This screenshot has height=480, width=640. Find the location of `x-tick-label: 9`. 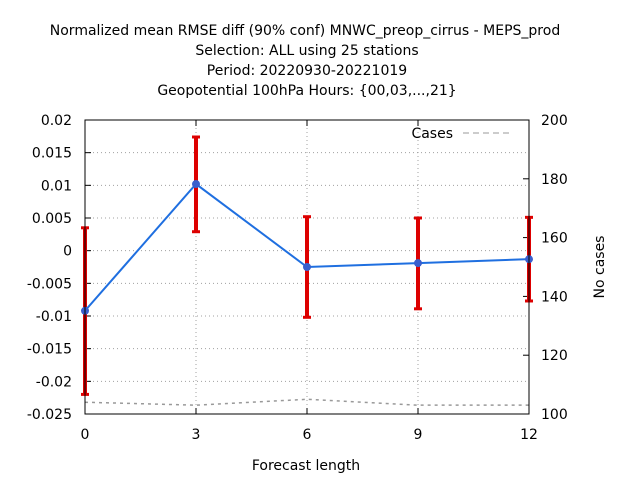

x-tick-label: 9 is located at coordinates (418, 435).